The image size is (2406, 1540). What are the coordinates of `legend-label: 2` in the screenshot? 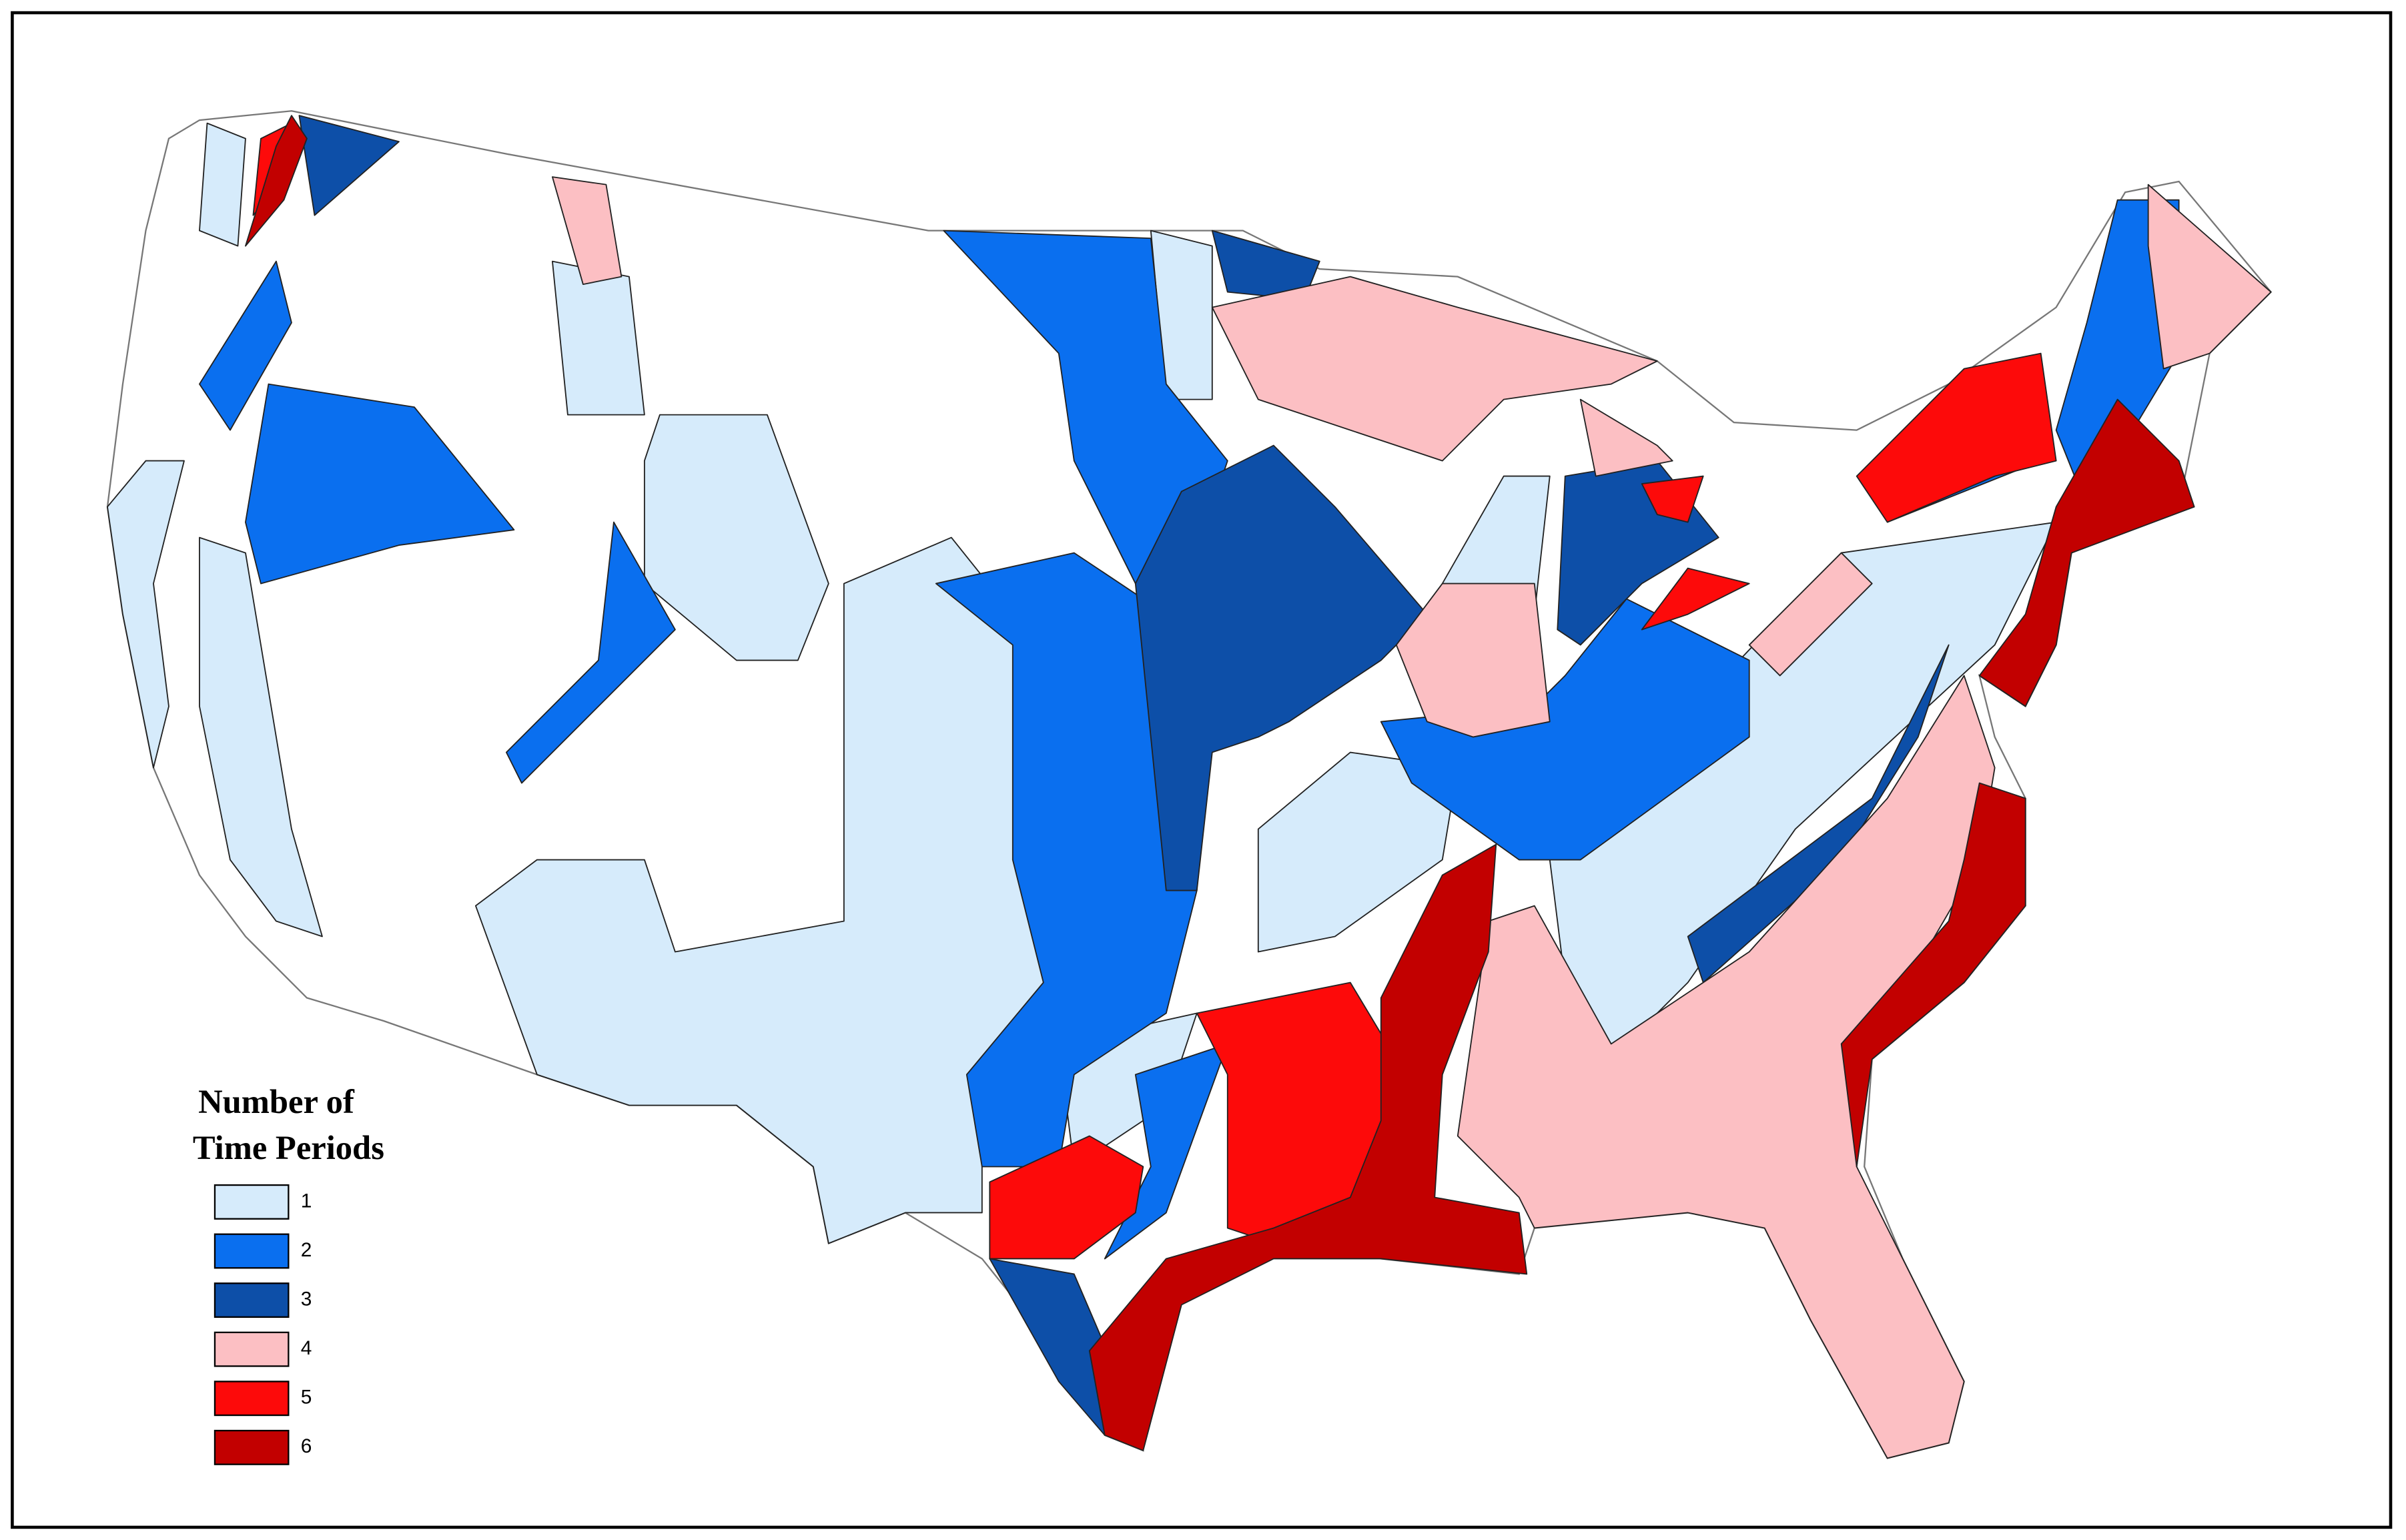 It's located at (306, 1250).